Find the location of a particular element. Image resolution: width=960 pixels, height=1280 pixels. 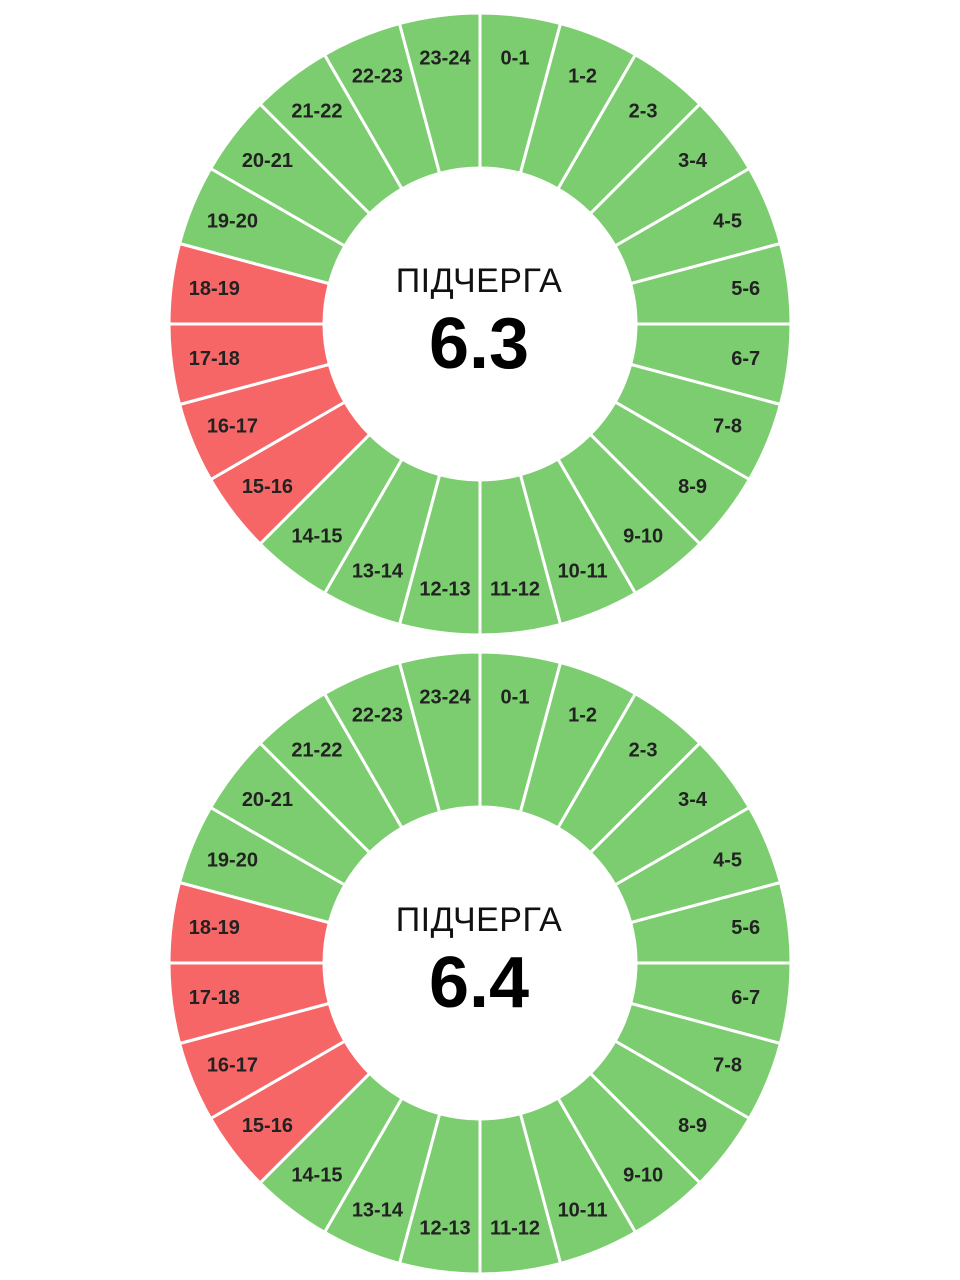

center-value: 6.3 is located at coordinates (479, 344).